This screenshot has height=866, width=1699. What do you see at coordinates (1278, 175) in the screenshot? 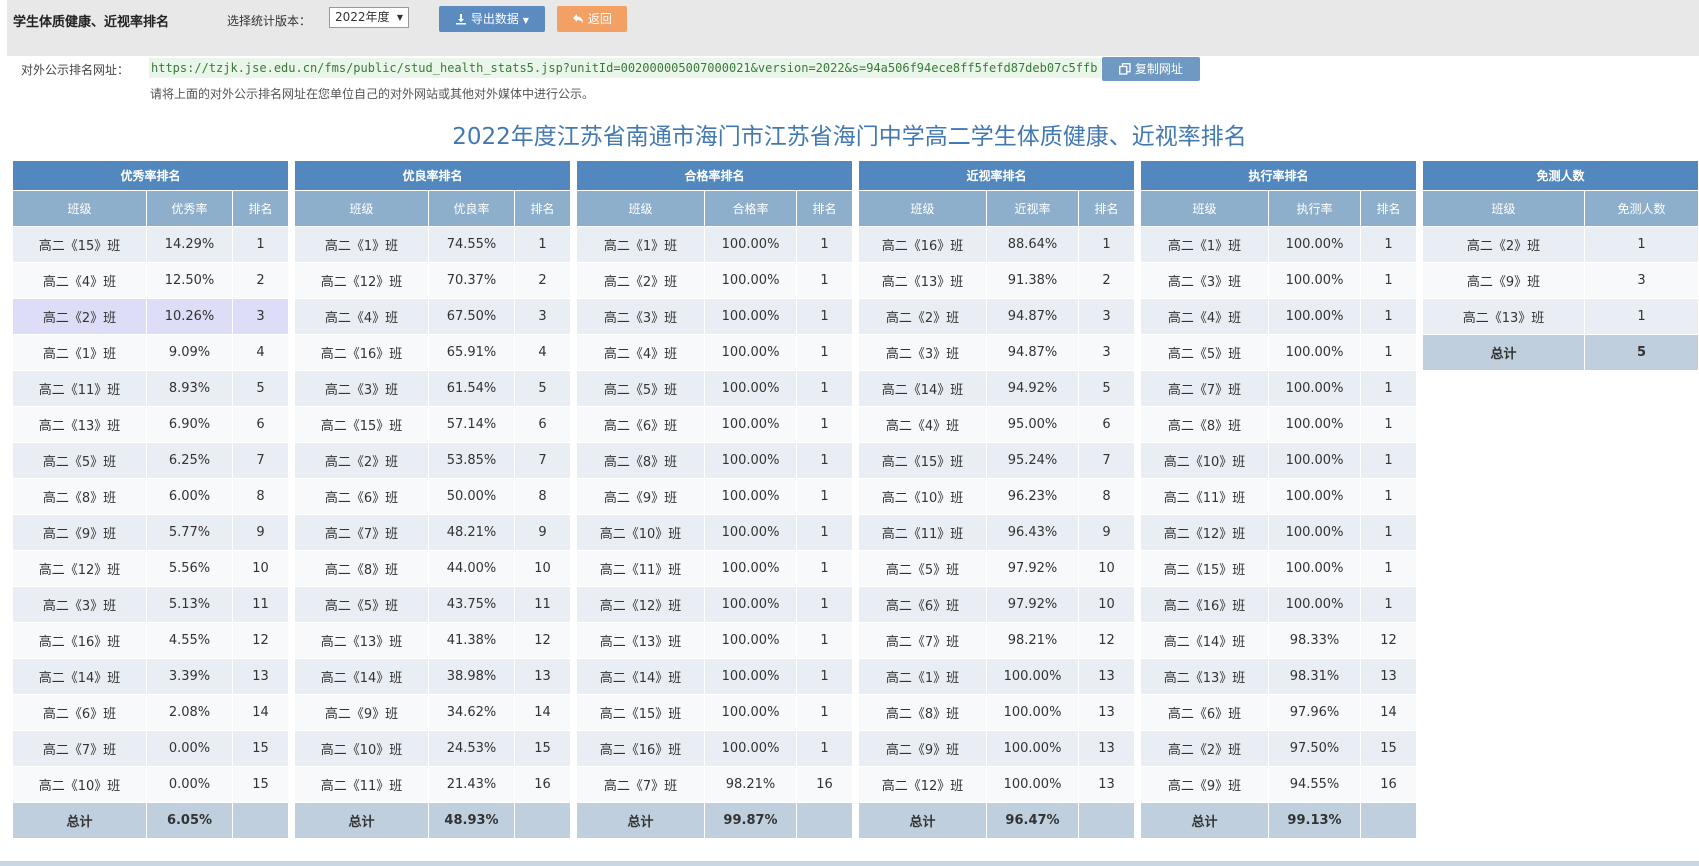
I see `table-title: 执行率排名` at bounding box center [1278, 175].